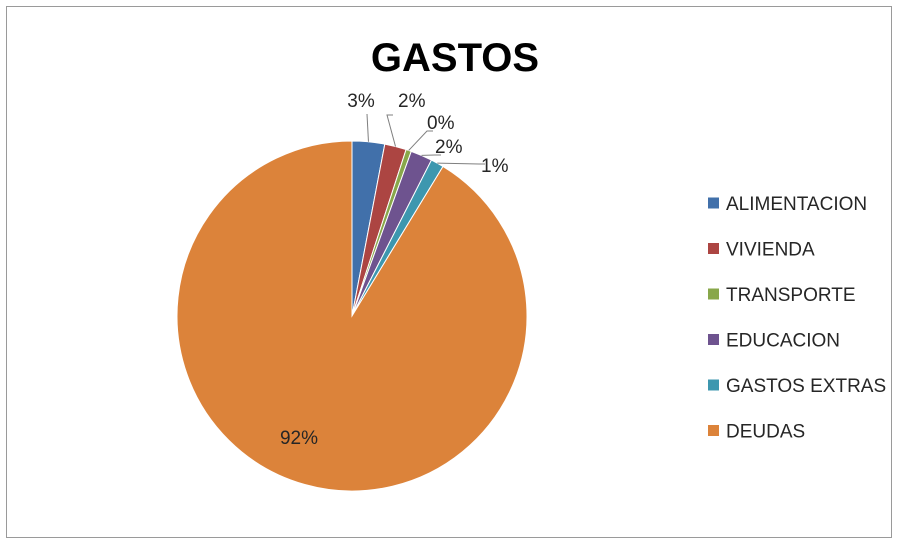 The height and width of the screenshot is (544, 901). Describe the element at coordinates (770, 250) in the screenshot. I see `legend-label-vivienda: VIVIENDA` at that location.